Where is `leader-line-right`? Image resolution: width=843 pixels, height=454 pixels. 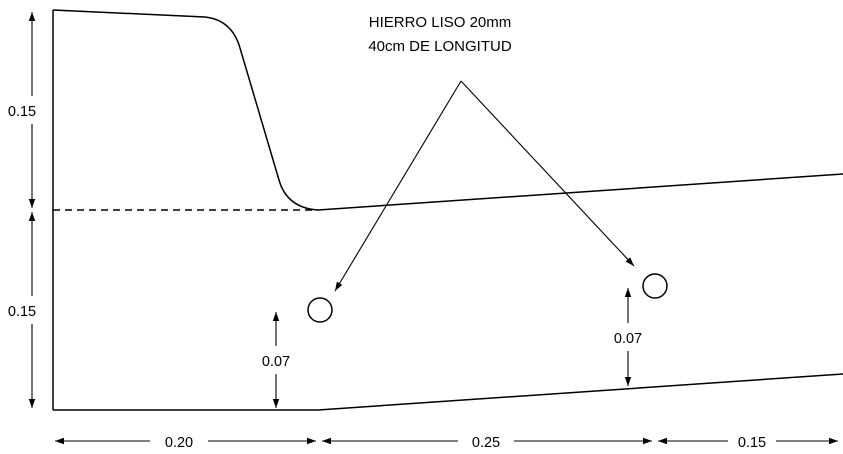 leader-line-right is located at coordinates (547, 173).